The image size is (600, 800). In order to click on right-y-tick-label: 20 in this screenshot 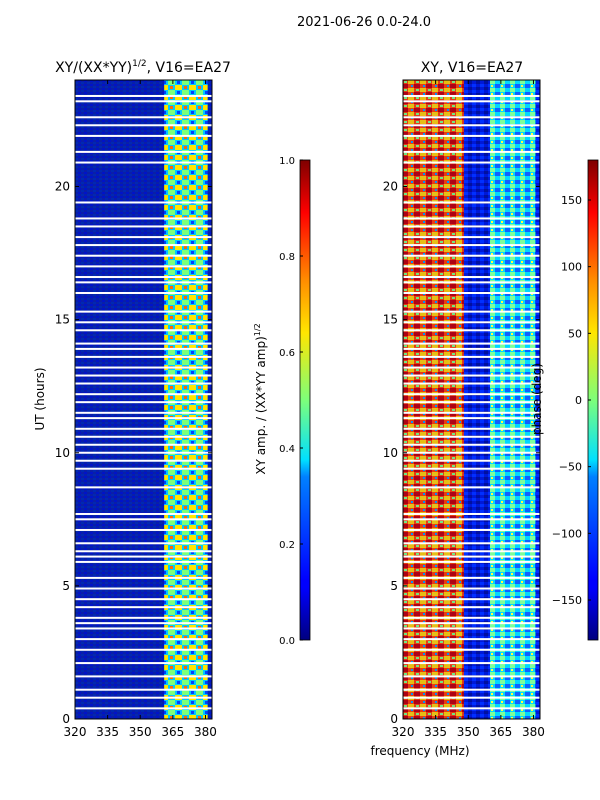, I will do `click(390, 187)`.